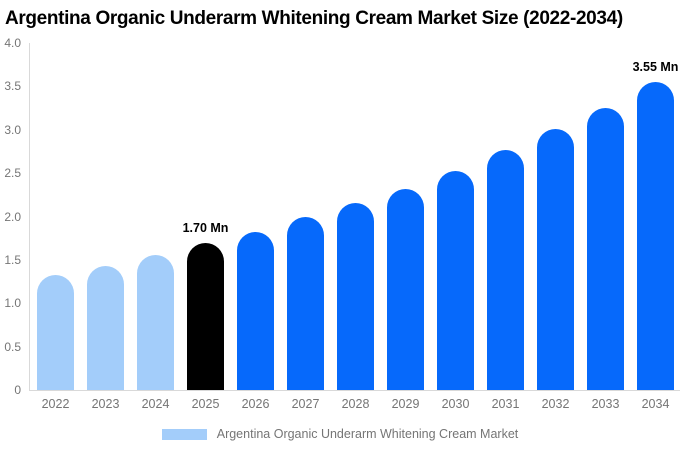  Describe the element at coordinates (355, 296) in the screenshot. I see `bar-2028` at that location.